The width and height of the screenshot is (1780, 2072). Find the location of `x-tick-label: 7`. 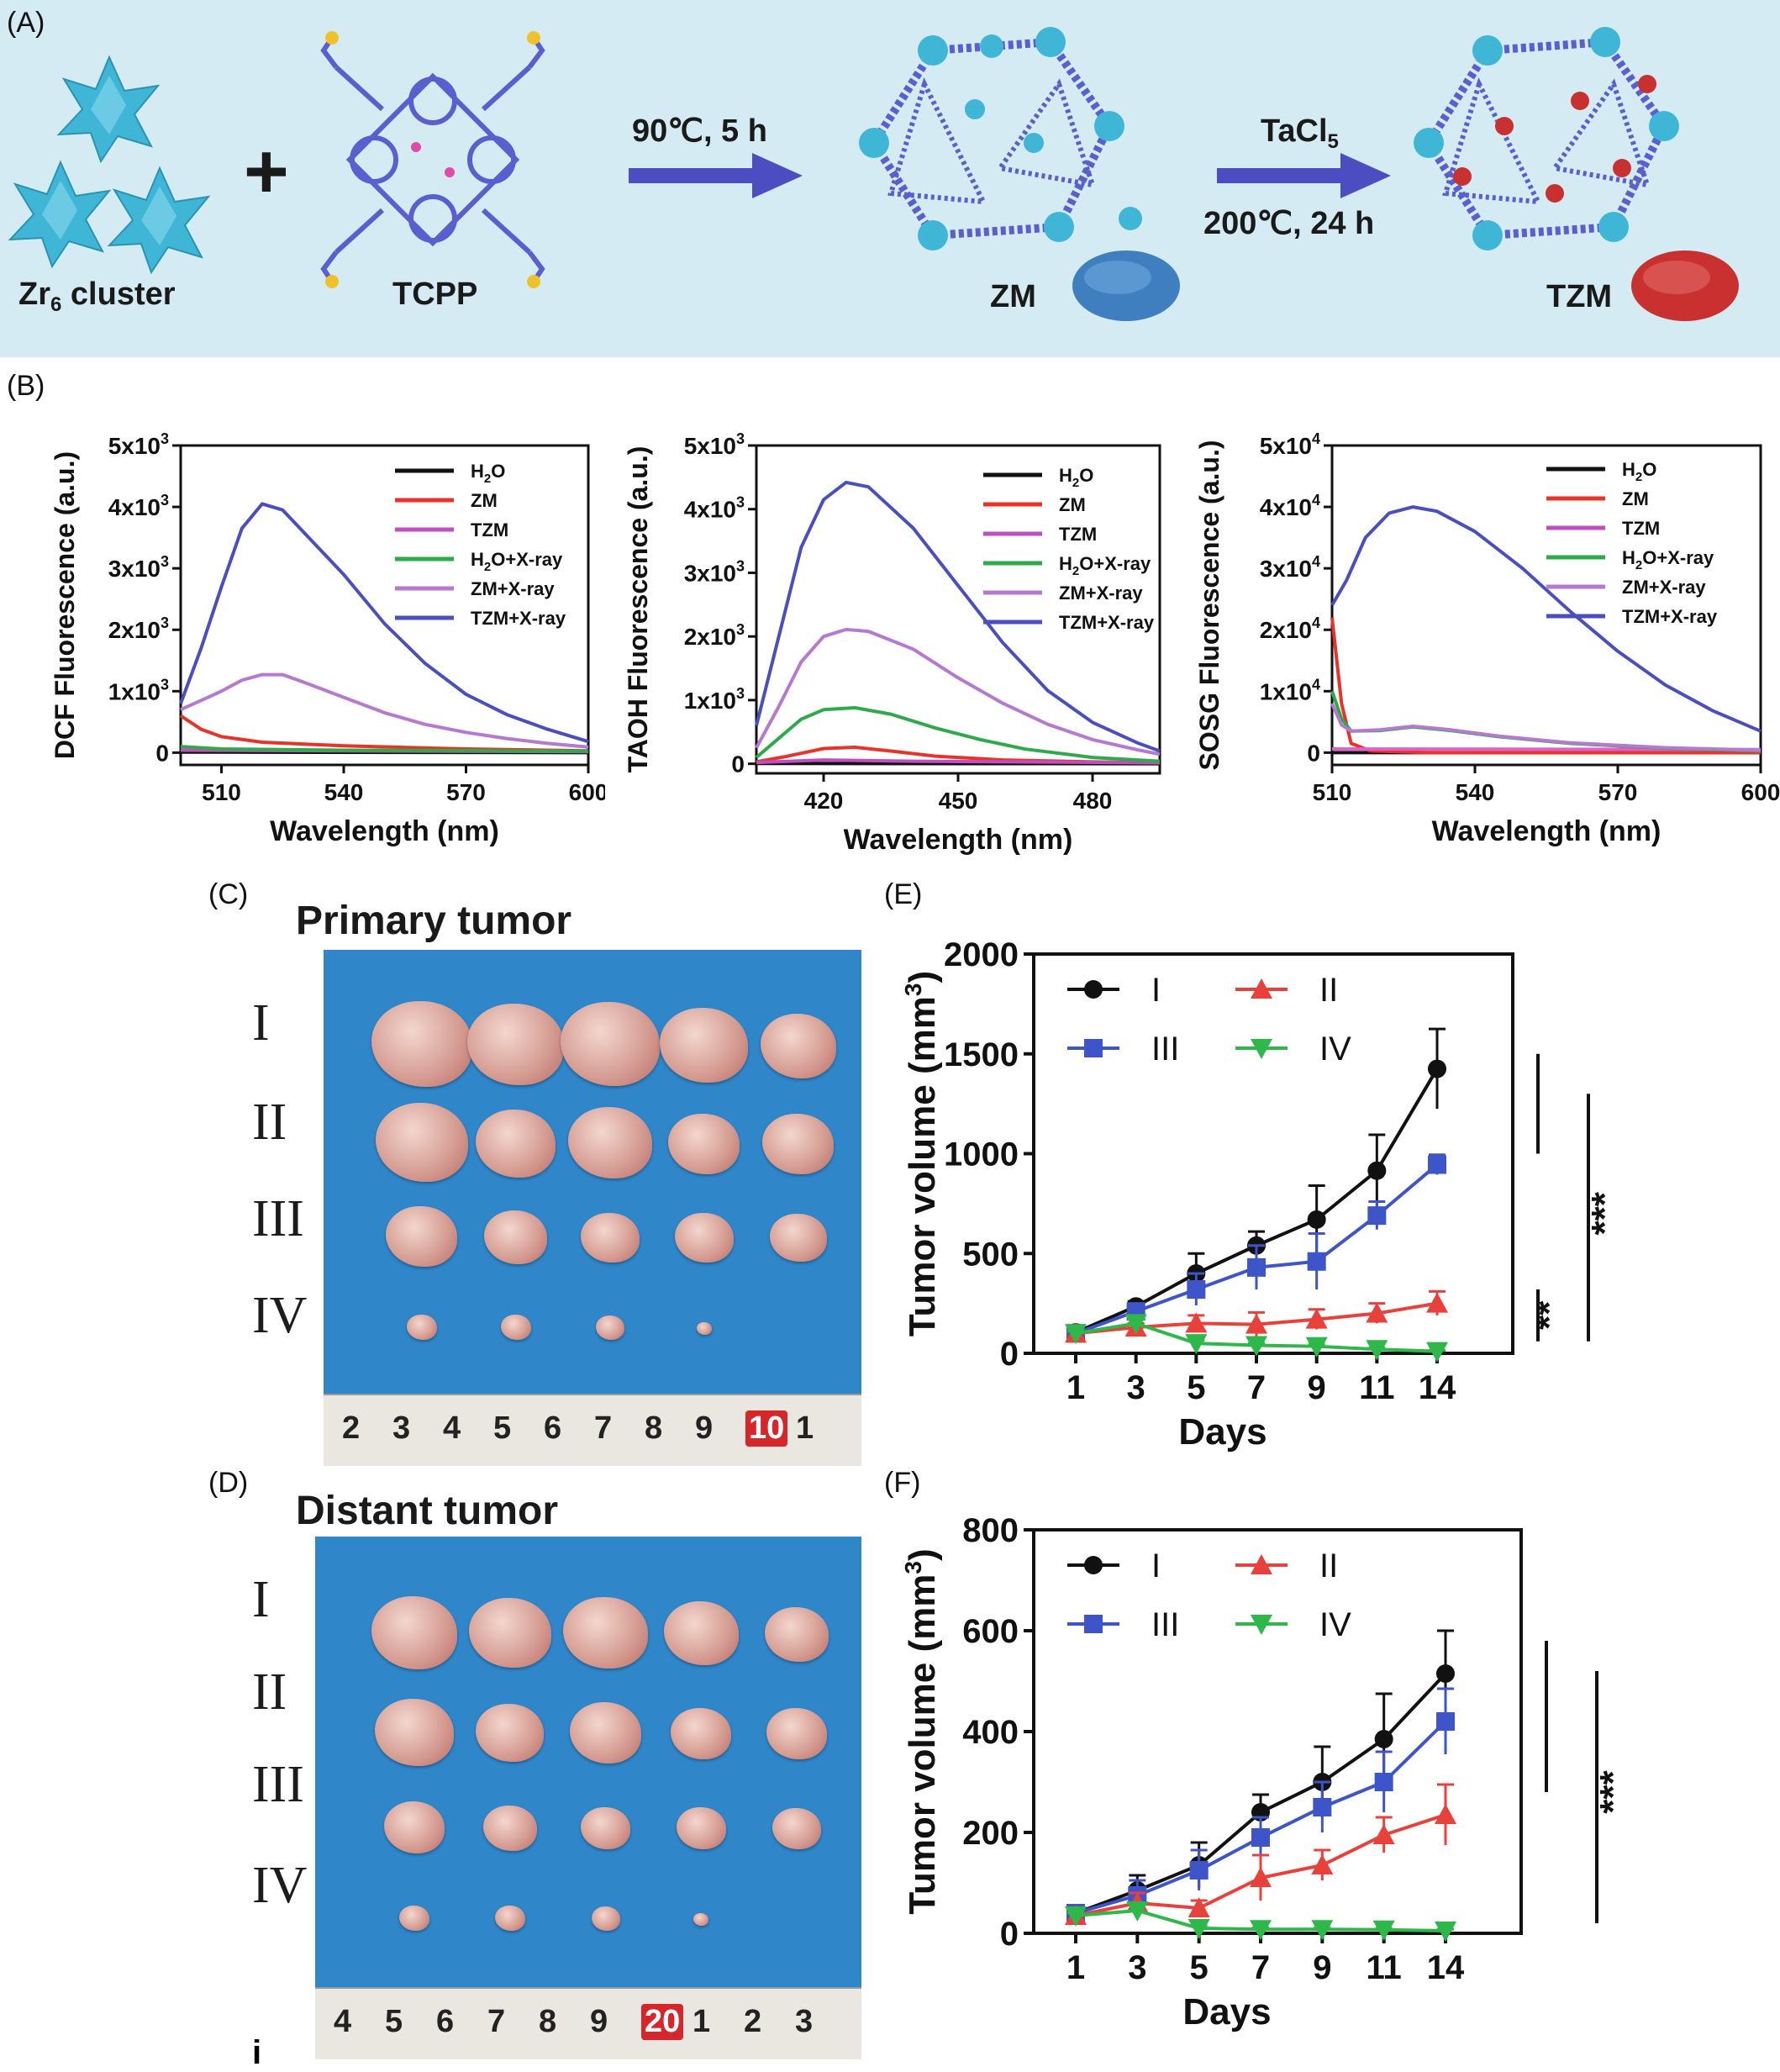

x-tick-label: 7 is located at coordinates (1260, 1967).